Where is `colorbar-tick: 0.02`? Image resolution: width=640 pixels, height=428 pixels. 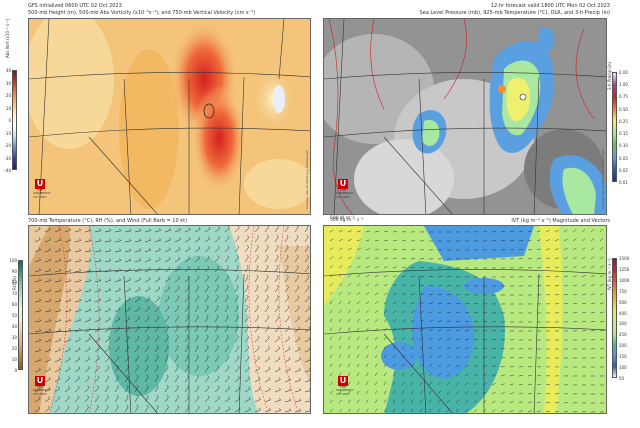
colorbar-tick: 0.02 is located at coordinates (623, 170).